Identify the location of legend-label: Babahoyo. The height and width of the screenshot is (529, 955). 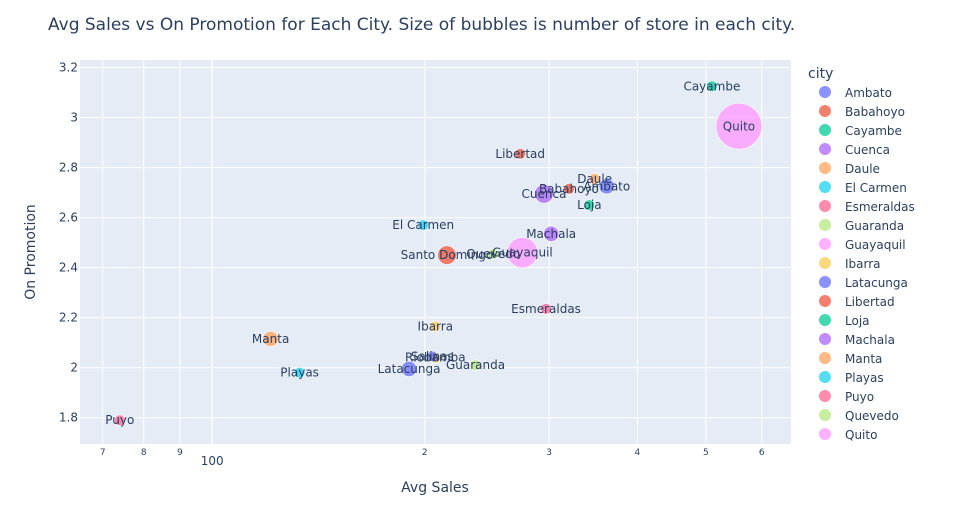
(875, 112).